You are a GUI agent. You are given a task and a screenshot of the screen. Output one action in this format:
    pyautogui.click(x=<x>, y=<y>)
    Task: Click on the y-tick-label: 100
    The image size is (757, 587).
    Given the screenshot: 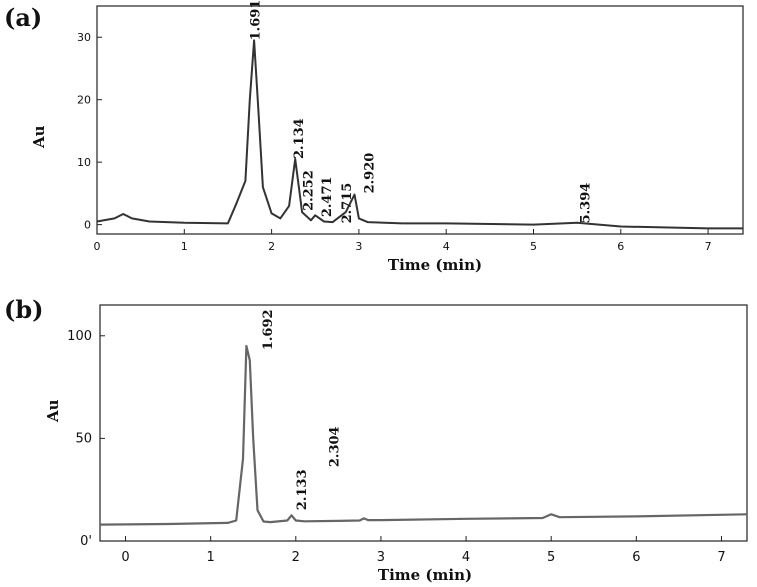 What is the action you would take?
    pyautogui.click(x=79, y=336)
    